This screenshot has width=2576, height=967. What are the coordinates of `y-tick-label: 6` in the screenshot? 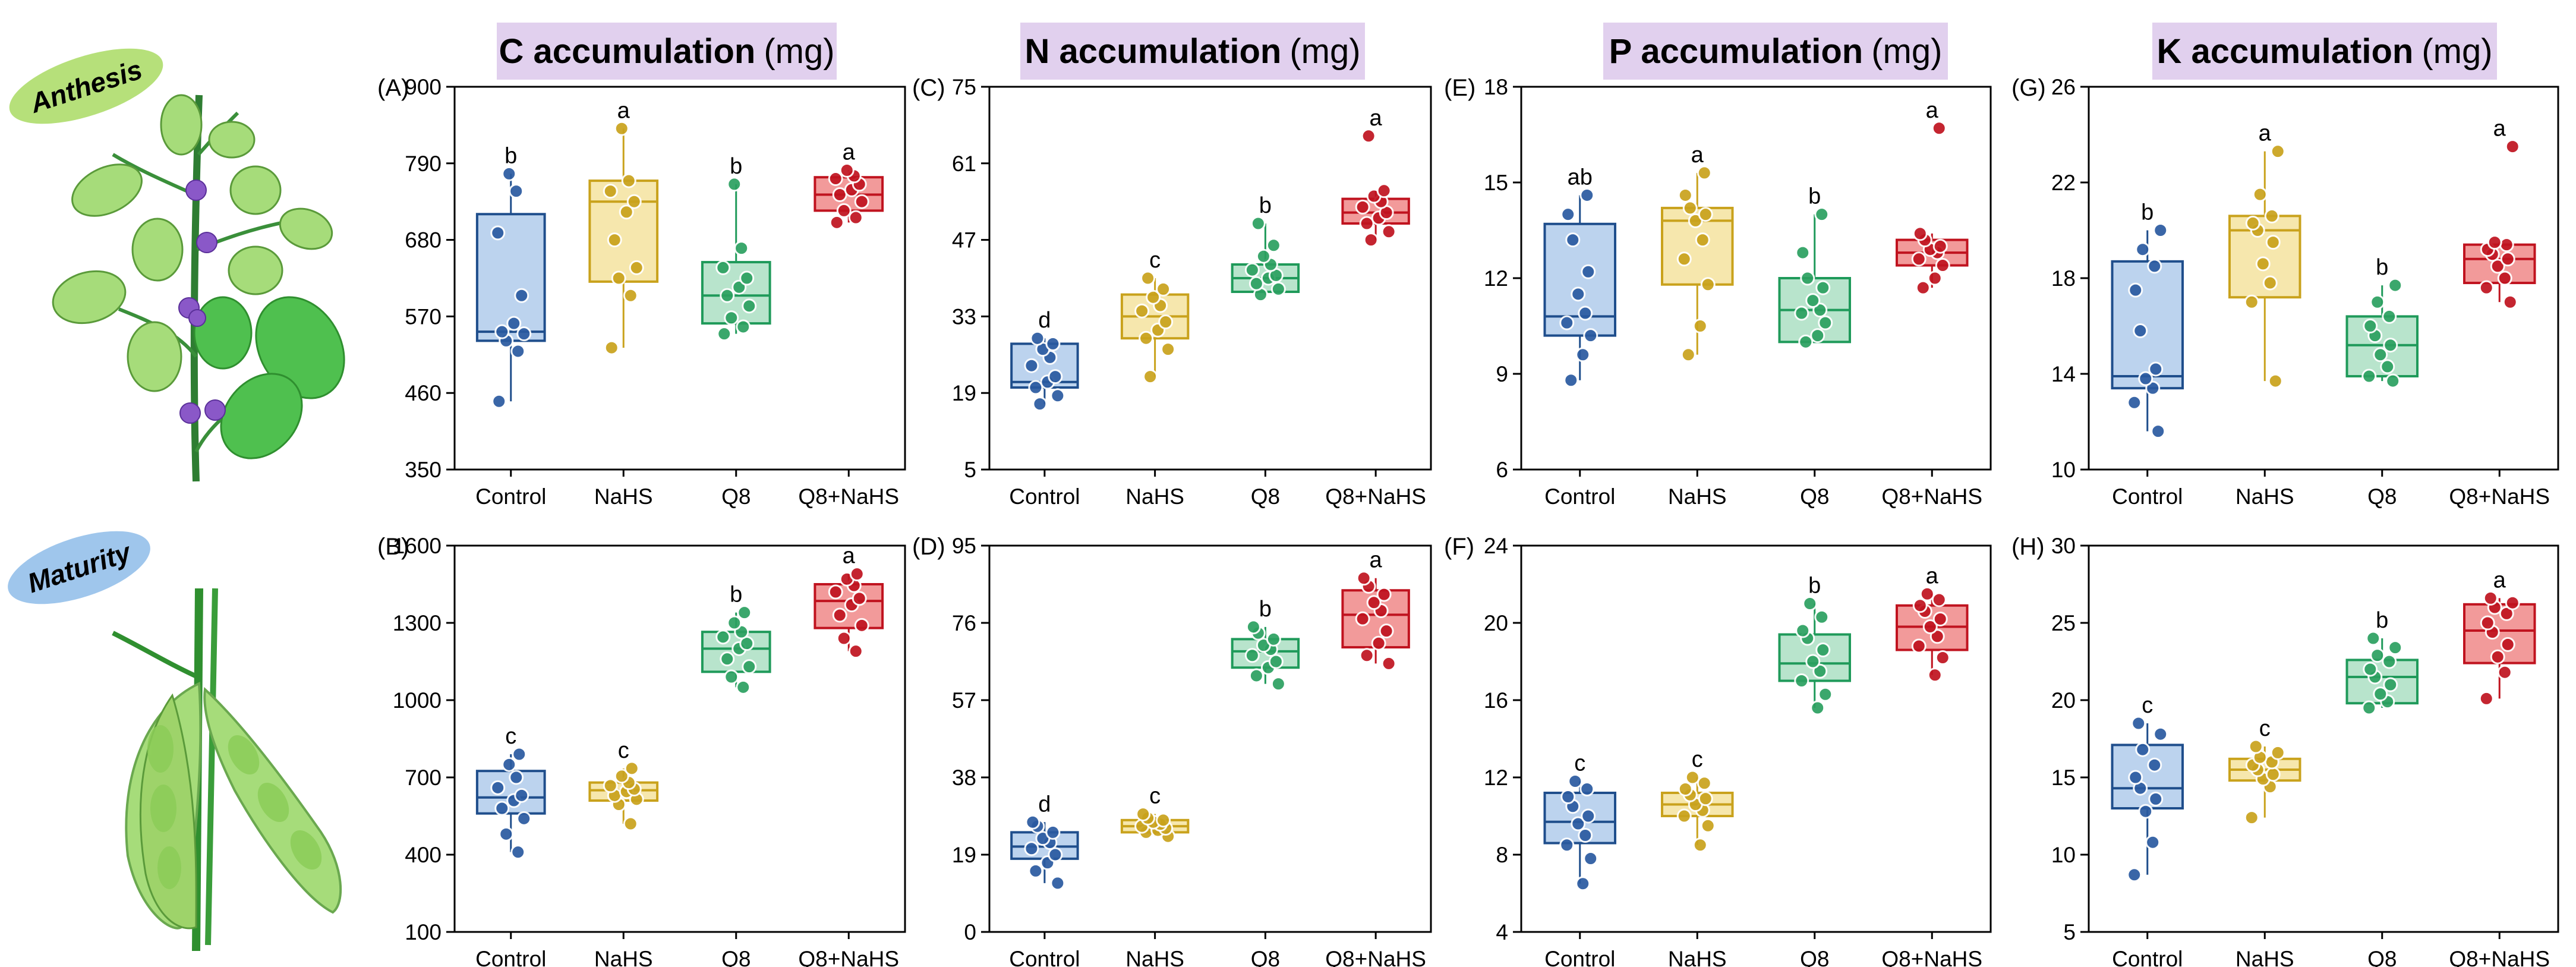 It's located at (1502, 470).